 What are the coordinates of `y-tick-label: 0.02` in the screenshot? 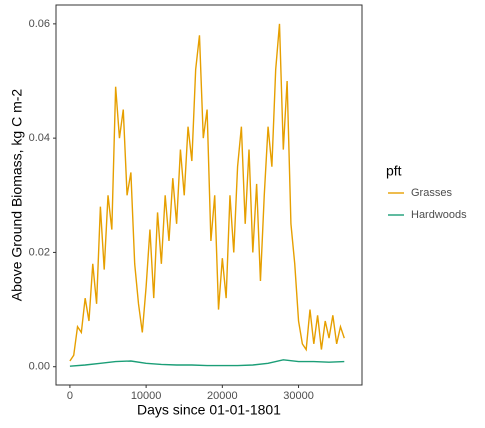 It's located at (39, 252).